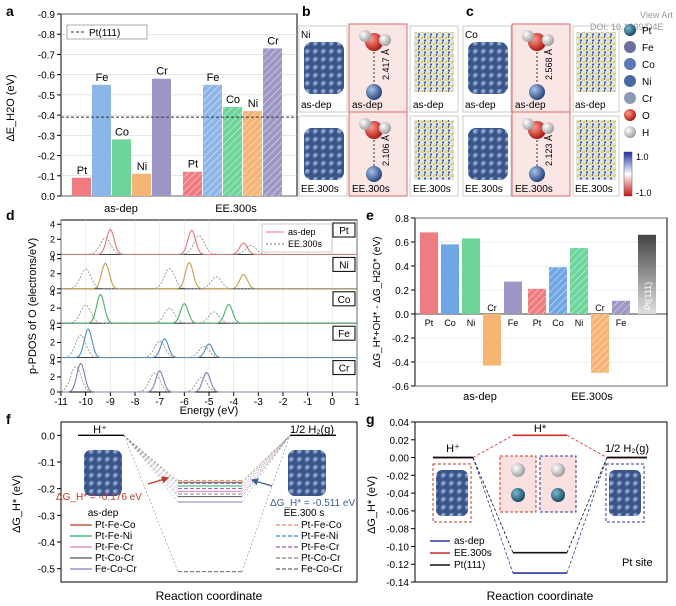  What do you see at coordinates (428, 105) in the screenshot?
I see `panel-b-cd-label-1: as-dep` at bounding box center [428, 105].